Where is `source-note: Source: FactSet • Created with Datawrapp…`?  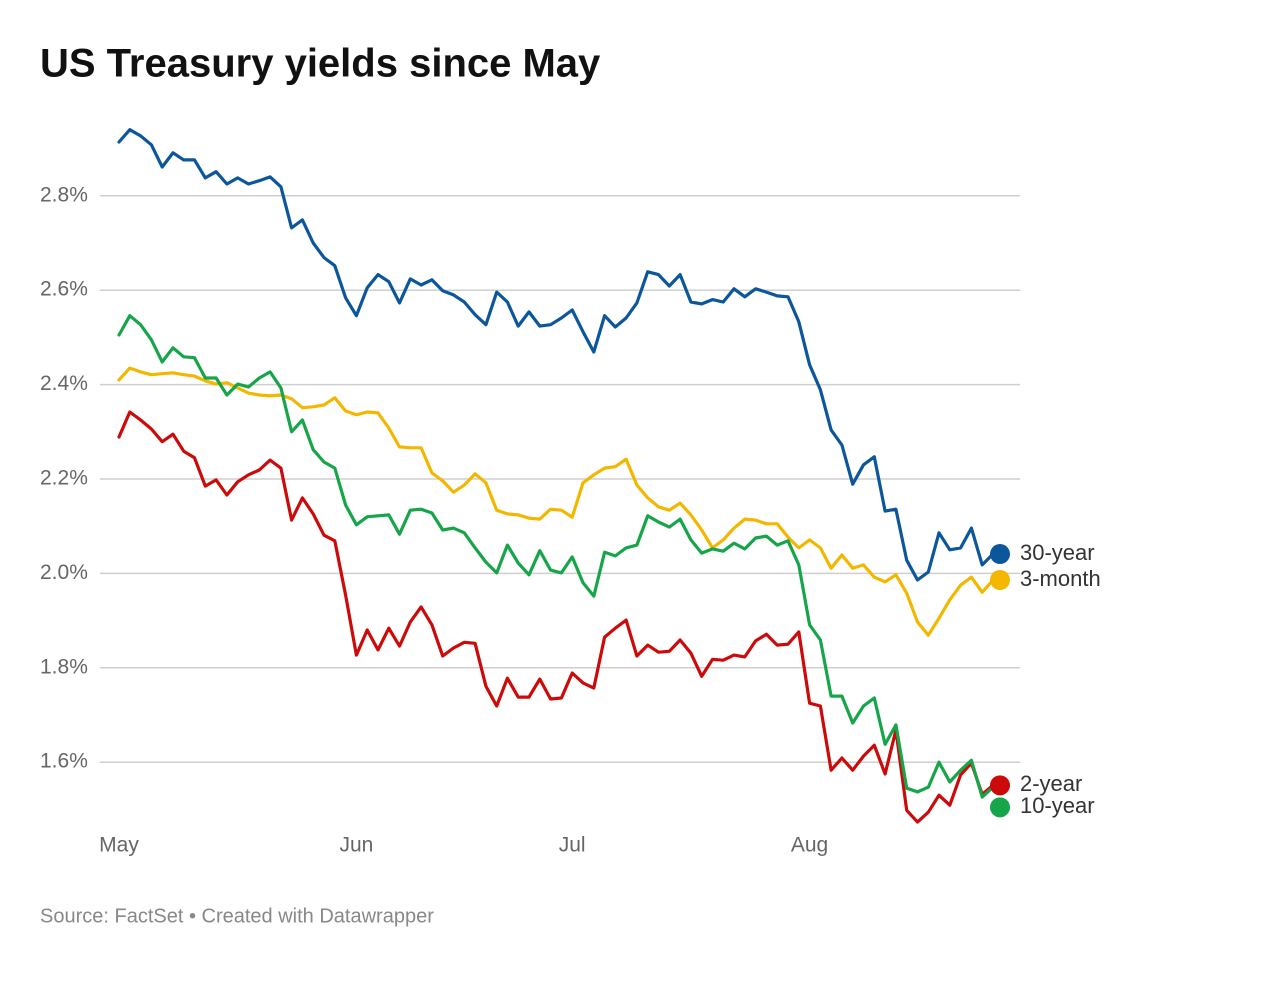
source-note: Source: FactSet • Created with Datawrapp… is located at coordinates (237, 916).